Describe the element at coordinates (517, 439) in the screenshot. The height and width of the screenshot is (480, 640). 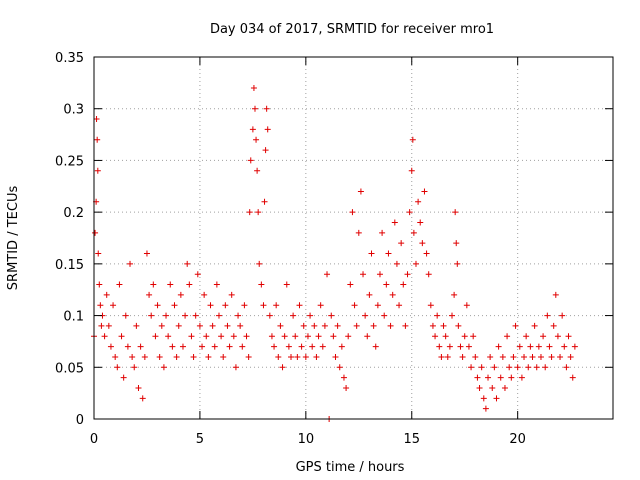
I see `x-tick-label: 20` at that location.